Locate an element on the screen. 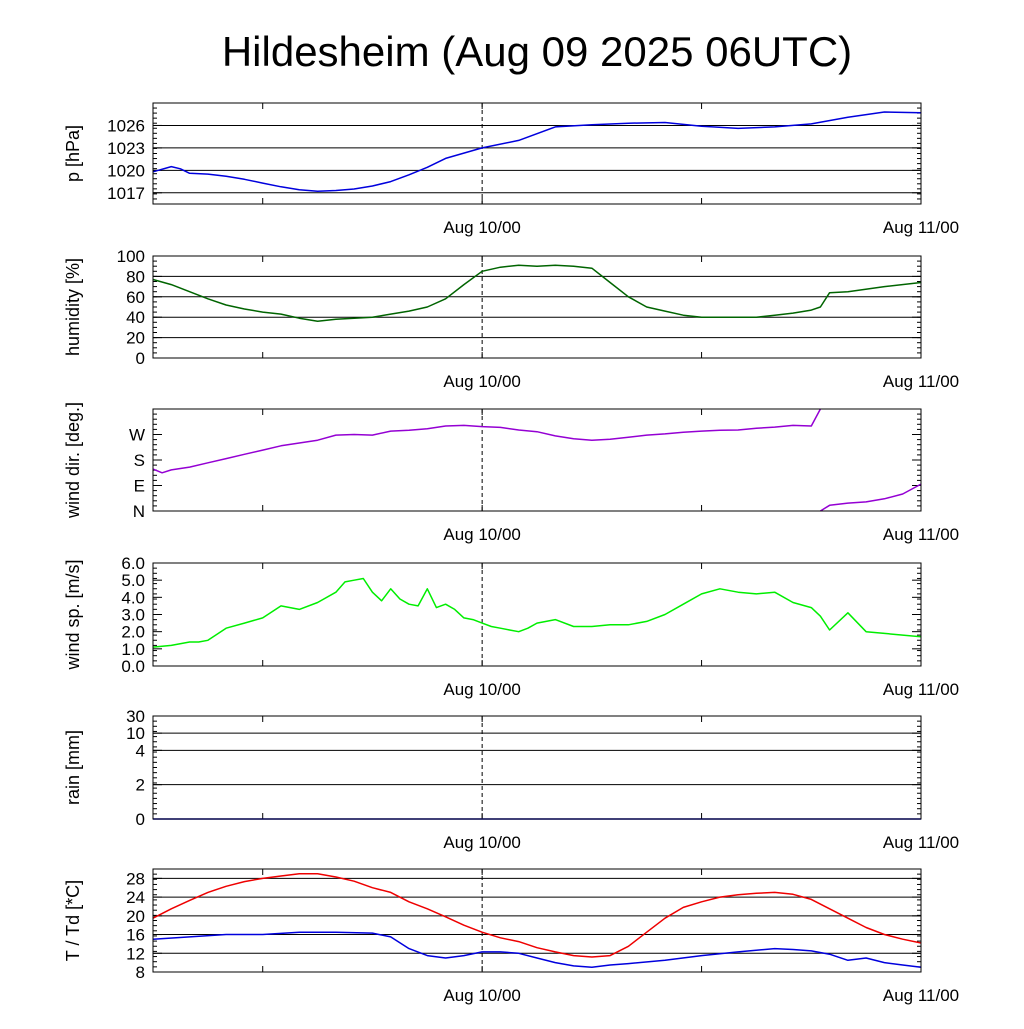 Image resolution: width=1024 pixels, height=1029 pixels. y-tick-label: 60 is located at coordinates (135, 297).